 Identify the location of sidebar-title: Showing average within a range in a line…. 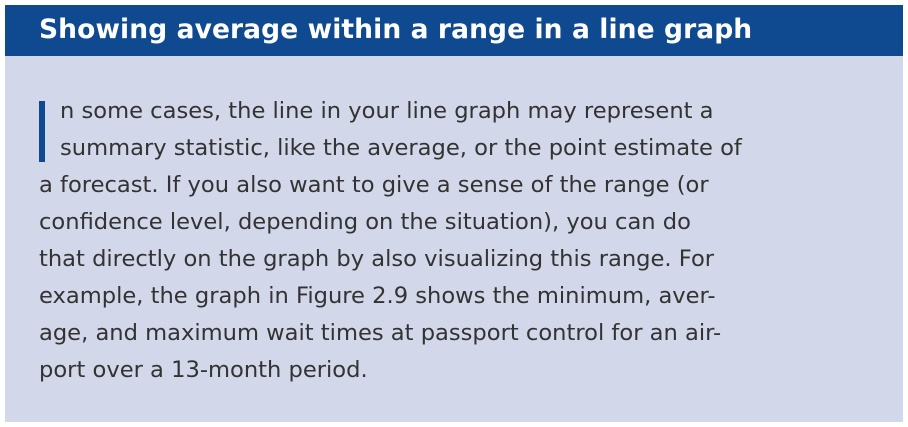
(396, 29).